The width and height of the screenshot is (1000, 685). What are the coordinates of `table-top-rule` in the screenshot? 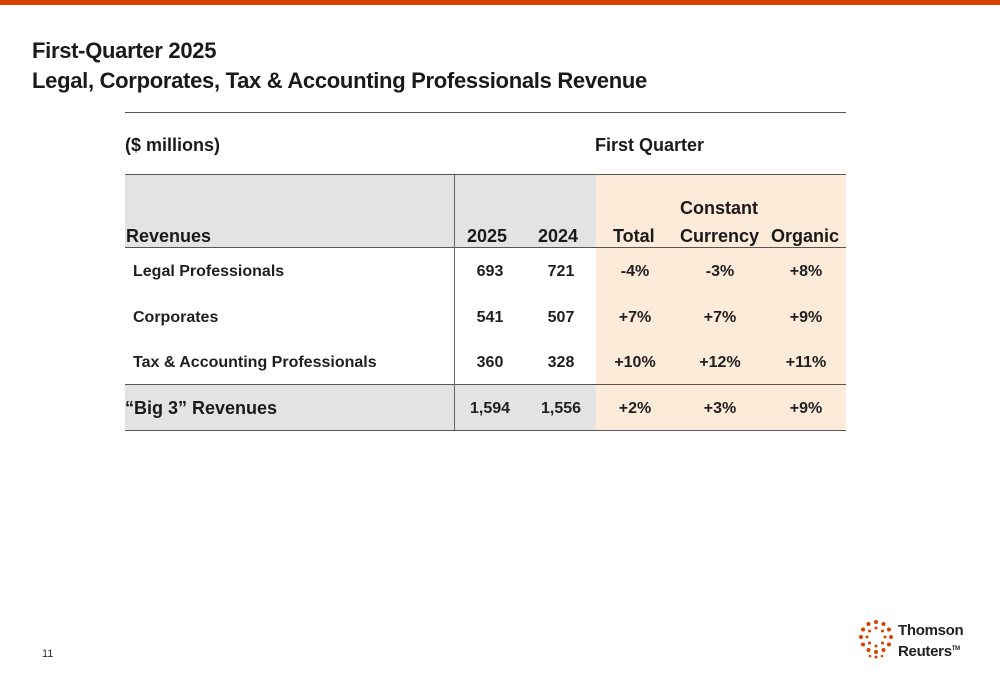 It's located at (485, 112).